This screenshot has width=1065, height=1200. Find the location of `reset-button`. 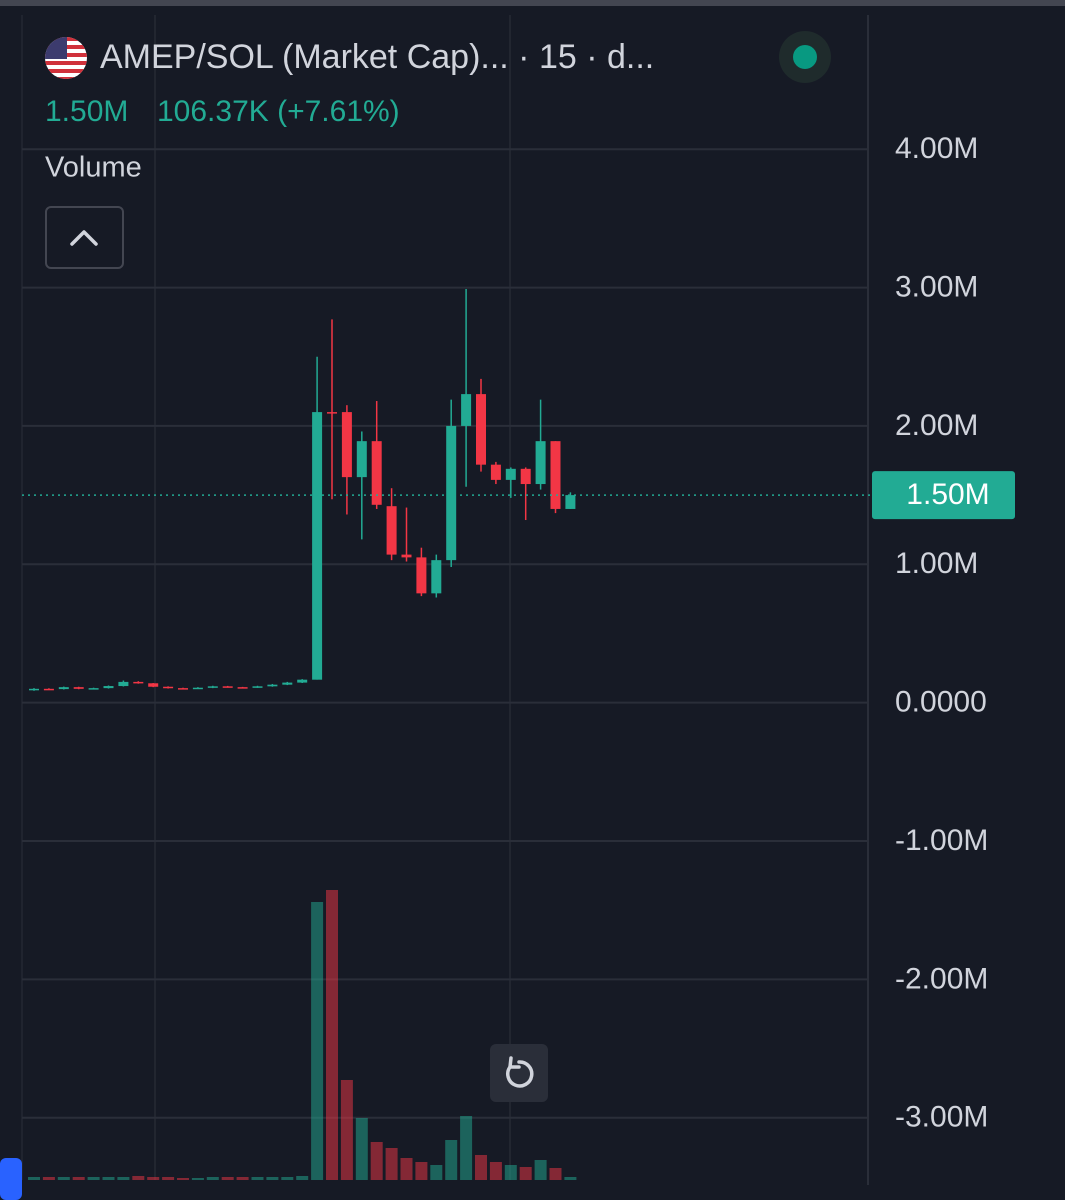

reset-button is located at coordinates (519, 1073).